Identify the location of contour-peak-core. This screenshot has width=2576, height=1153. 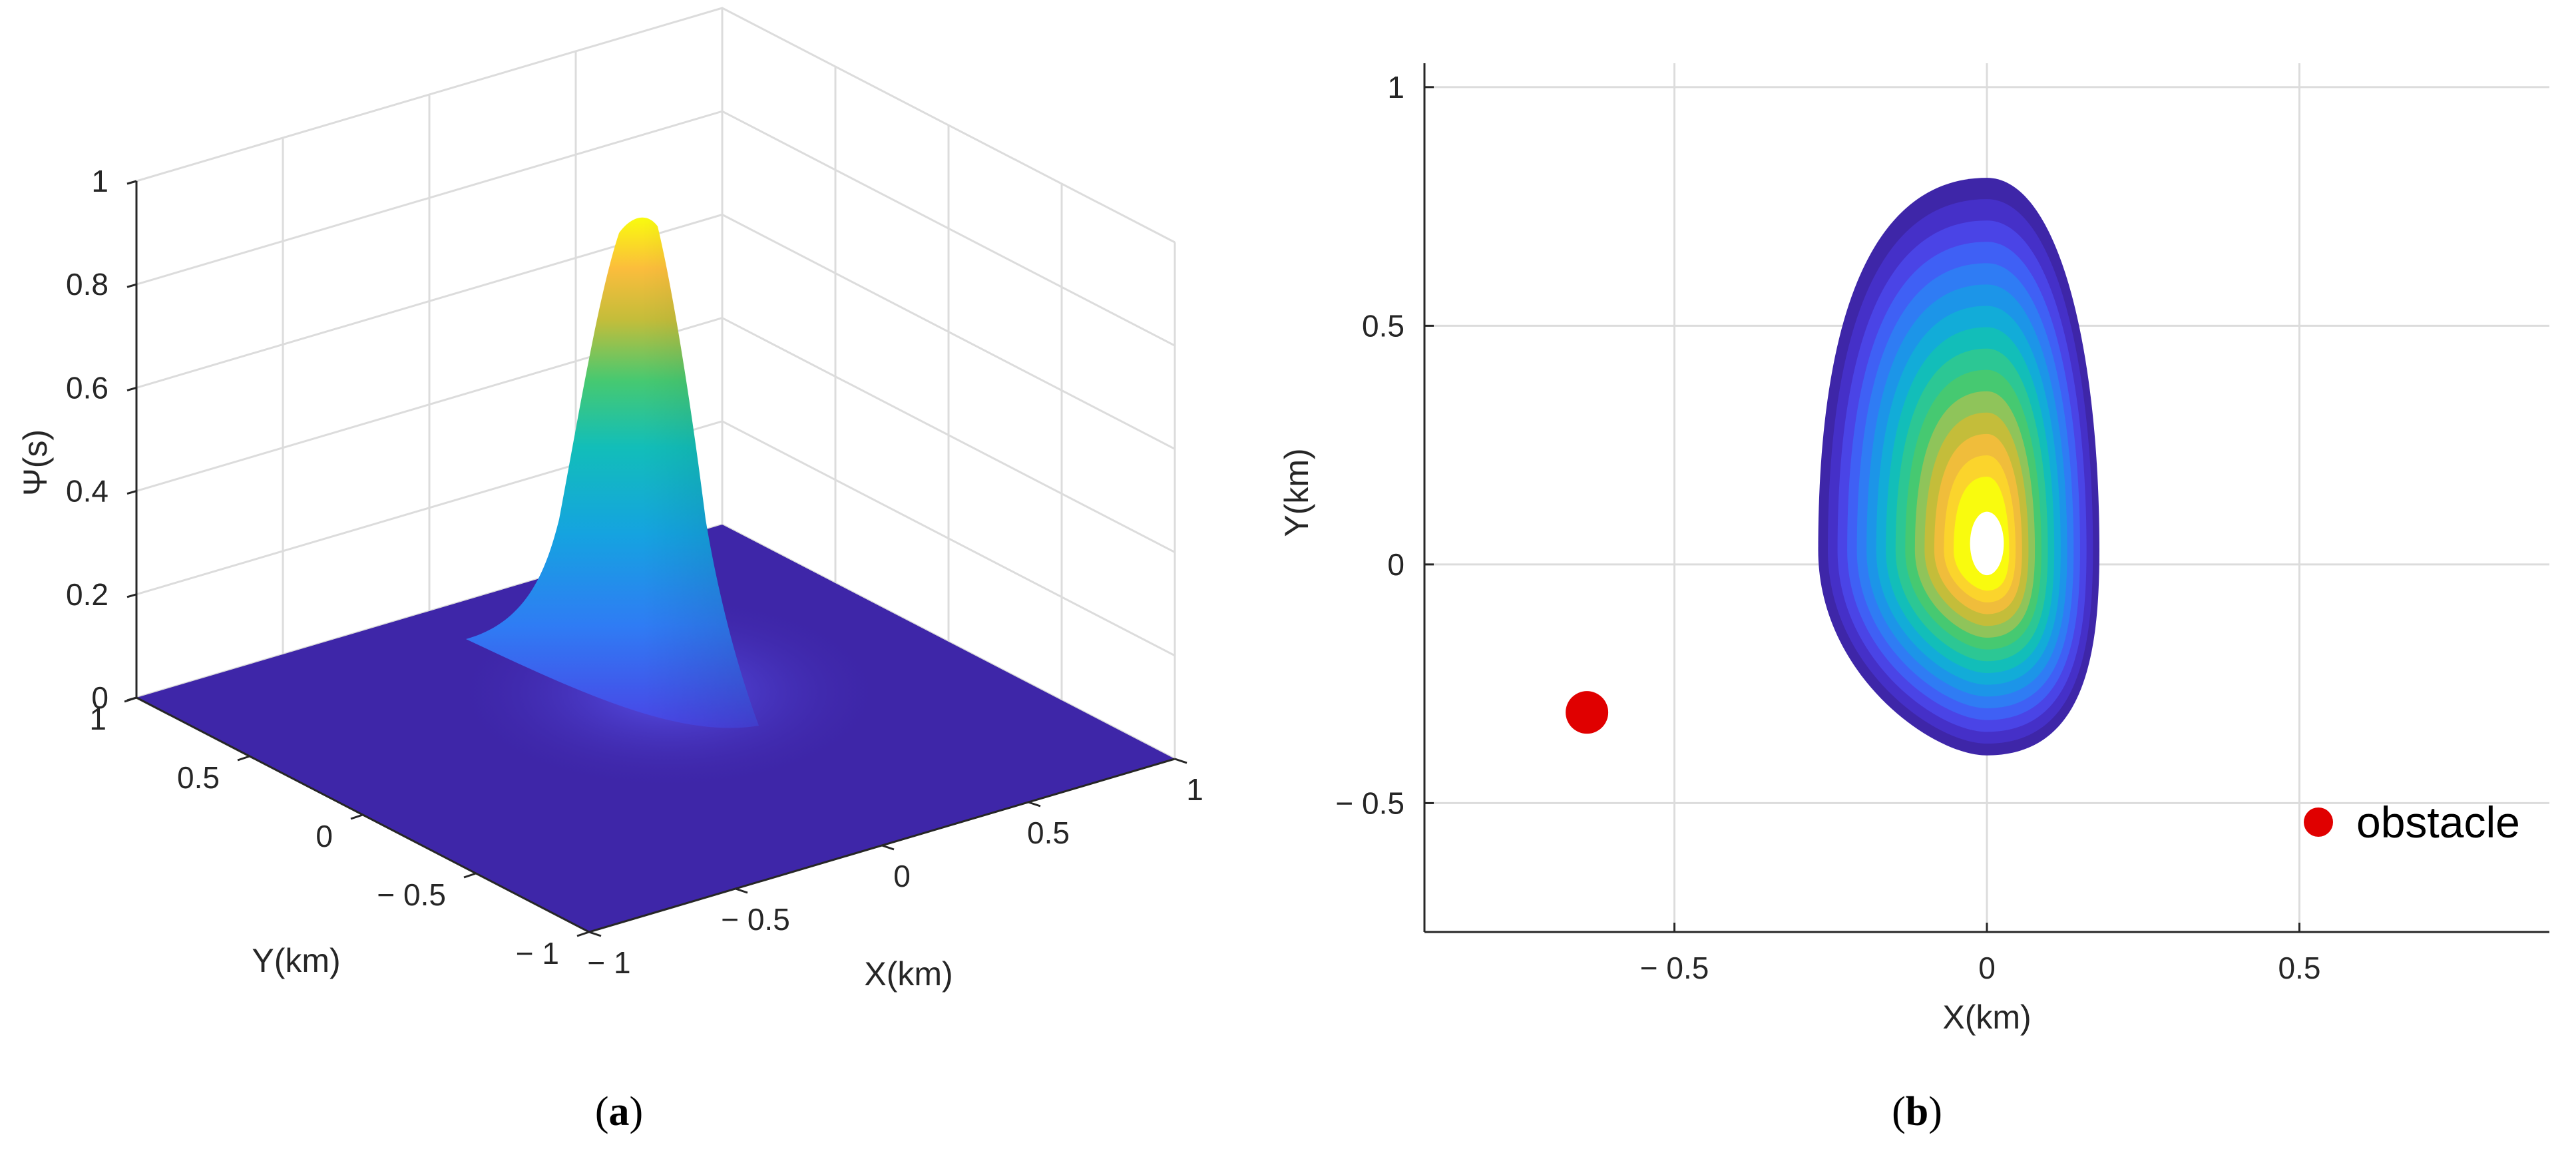
(1987, 543).